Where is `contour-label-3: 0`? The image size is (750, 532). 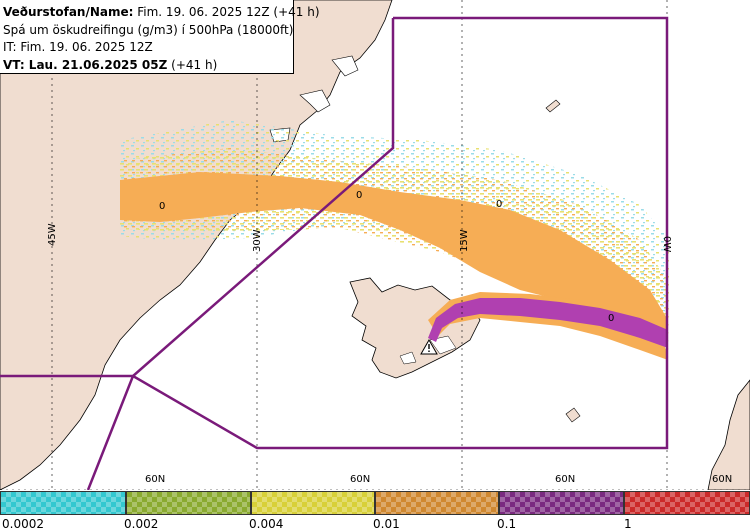 contour-label-3: 0 is located at coordinates (499, 204).